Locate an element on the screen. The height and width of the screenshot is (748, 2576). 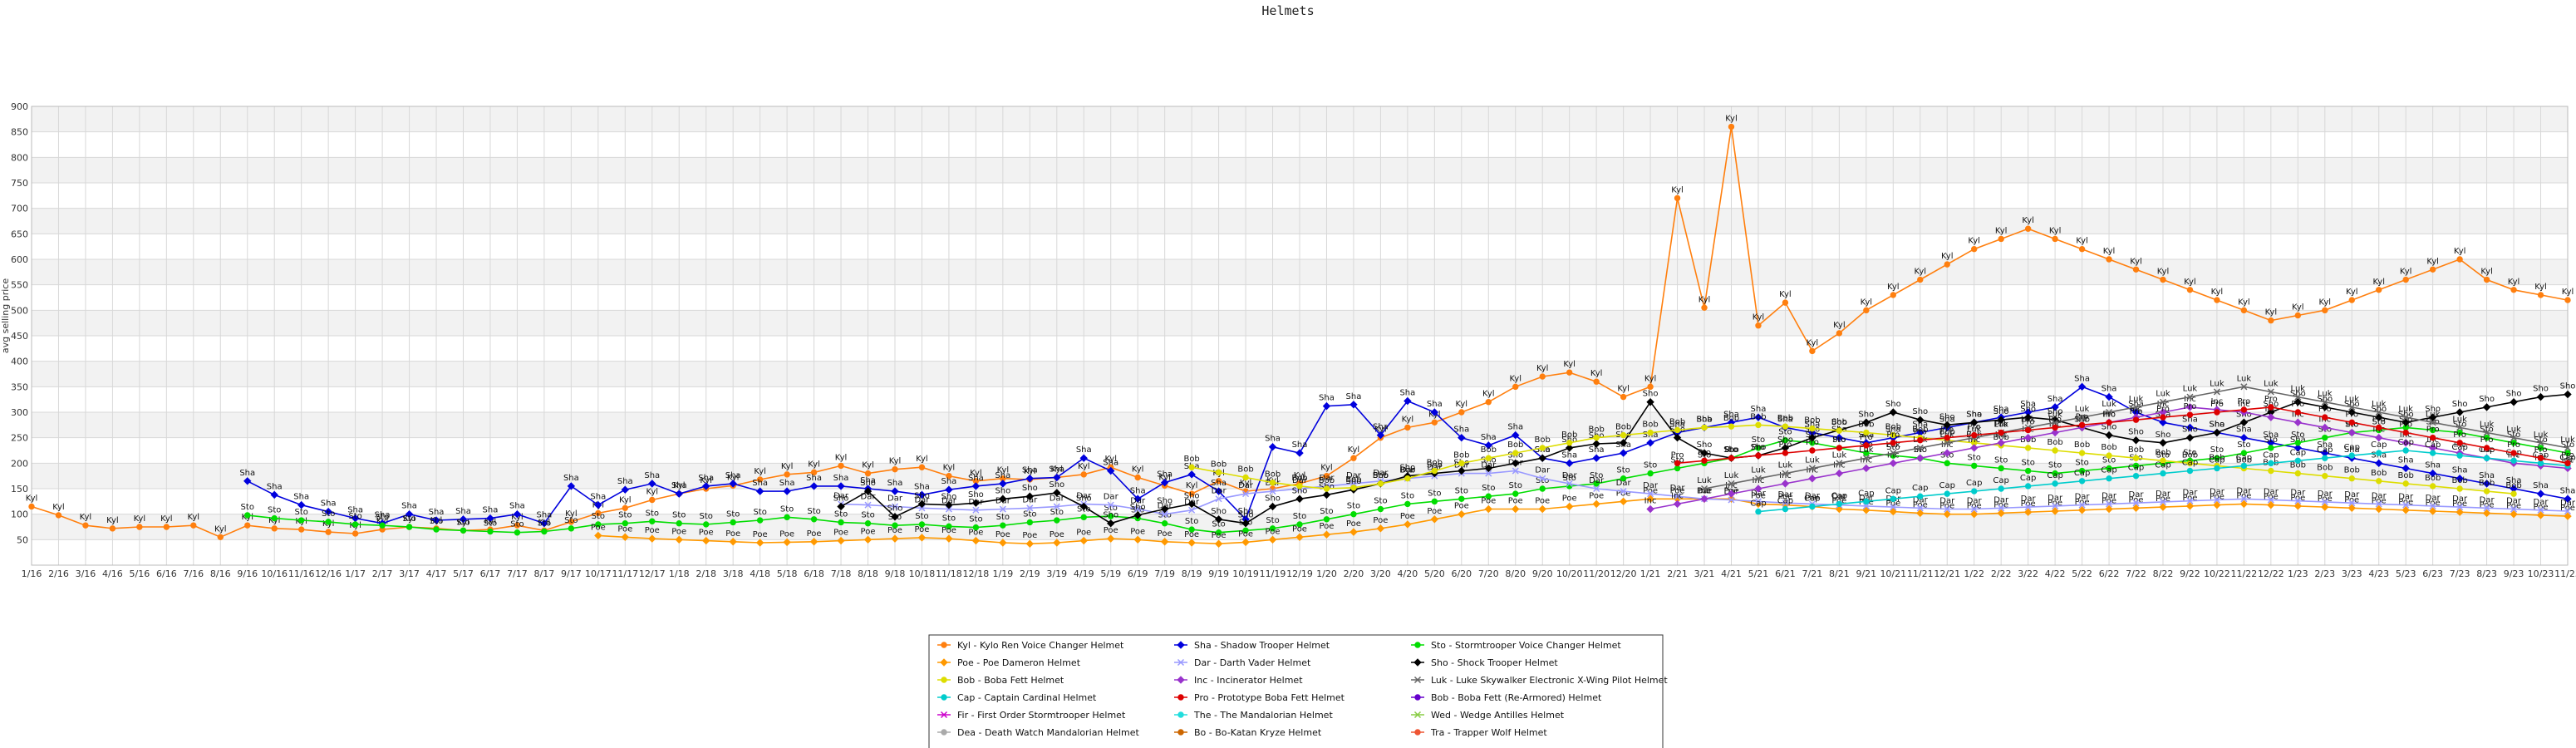
x-tick-label: 7/21 is located at coordinates (1812, 573).